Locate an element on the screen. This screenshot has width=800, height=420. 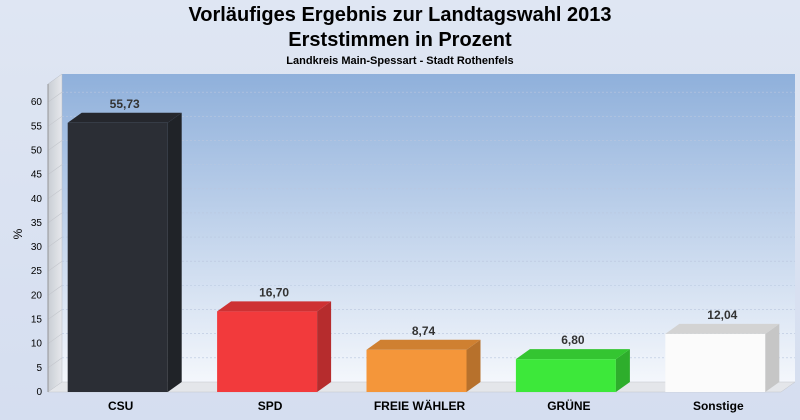
y-tick-label: 55 is located at coordinates (37, 126).